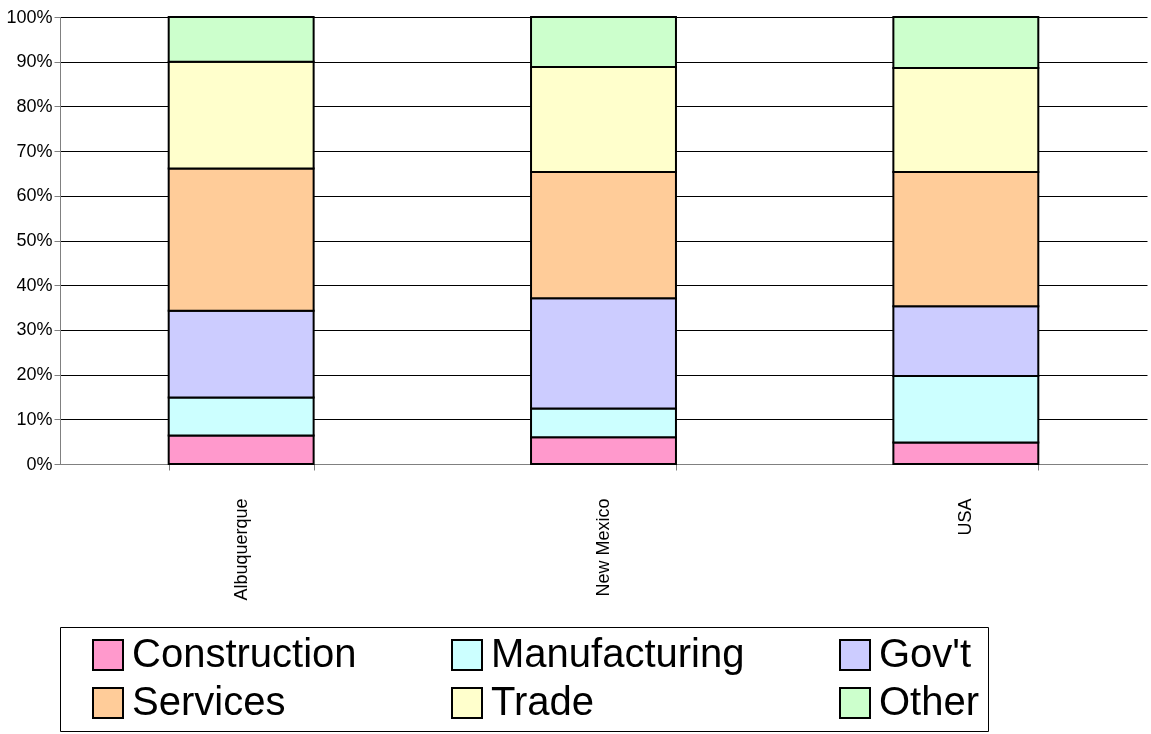  Describe the element at coordinates (965, 517) in the screenshot. I see `x-tick-label: USA` at that location.